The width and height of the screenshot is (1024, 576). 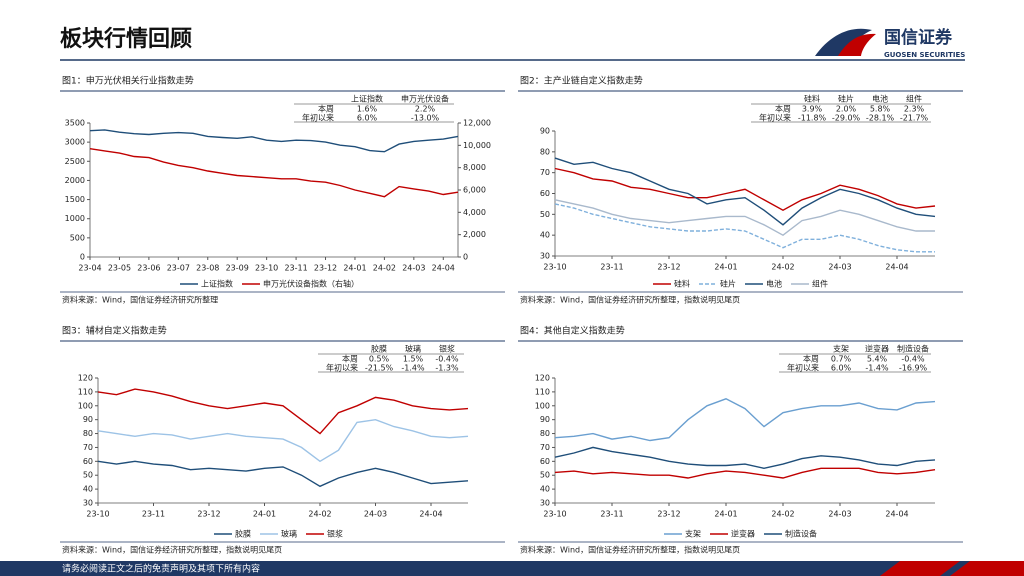 I want to click on table-cell: 1.6%, so click(x=367, y=109).